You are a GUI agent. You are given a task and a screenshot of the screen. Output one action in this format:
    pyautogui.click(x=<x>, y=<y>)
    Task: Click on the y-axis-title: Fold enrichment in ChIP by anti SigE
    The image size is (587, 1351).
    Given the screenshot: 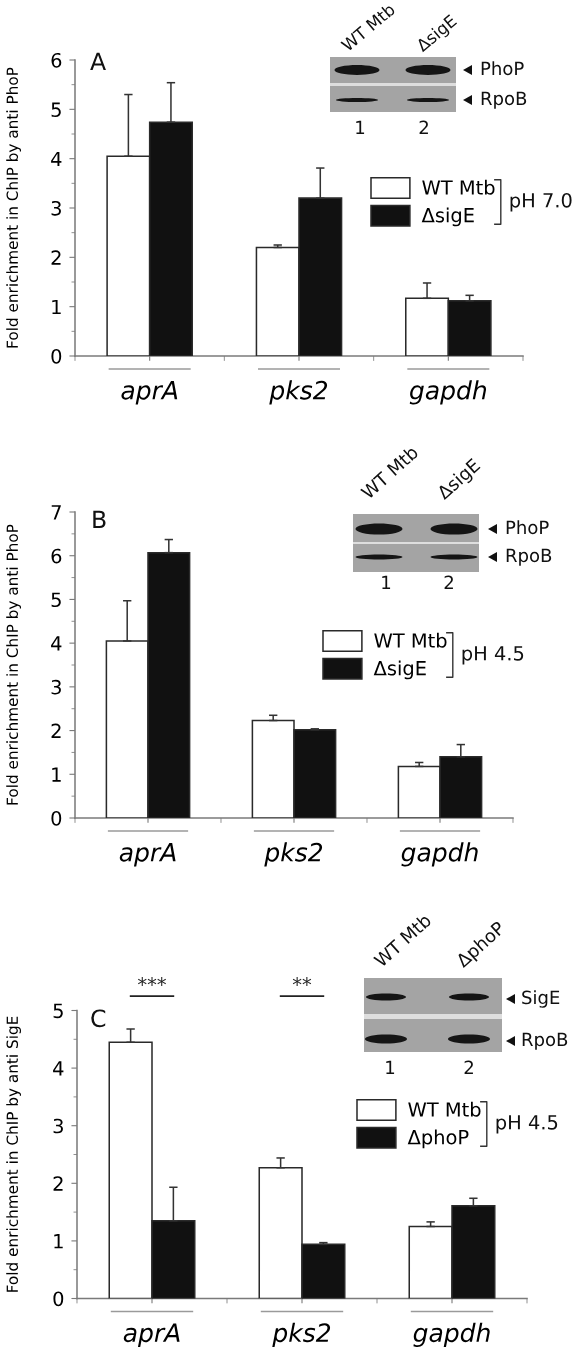 What is the action you would take?
    pyautogui.click(x=13, y=1154)
    